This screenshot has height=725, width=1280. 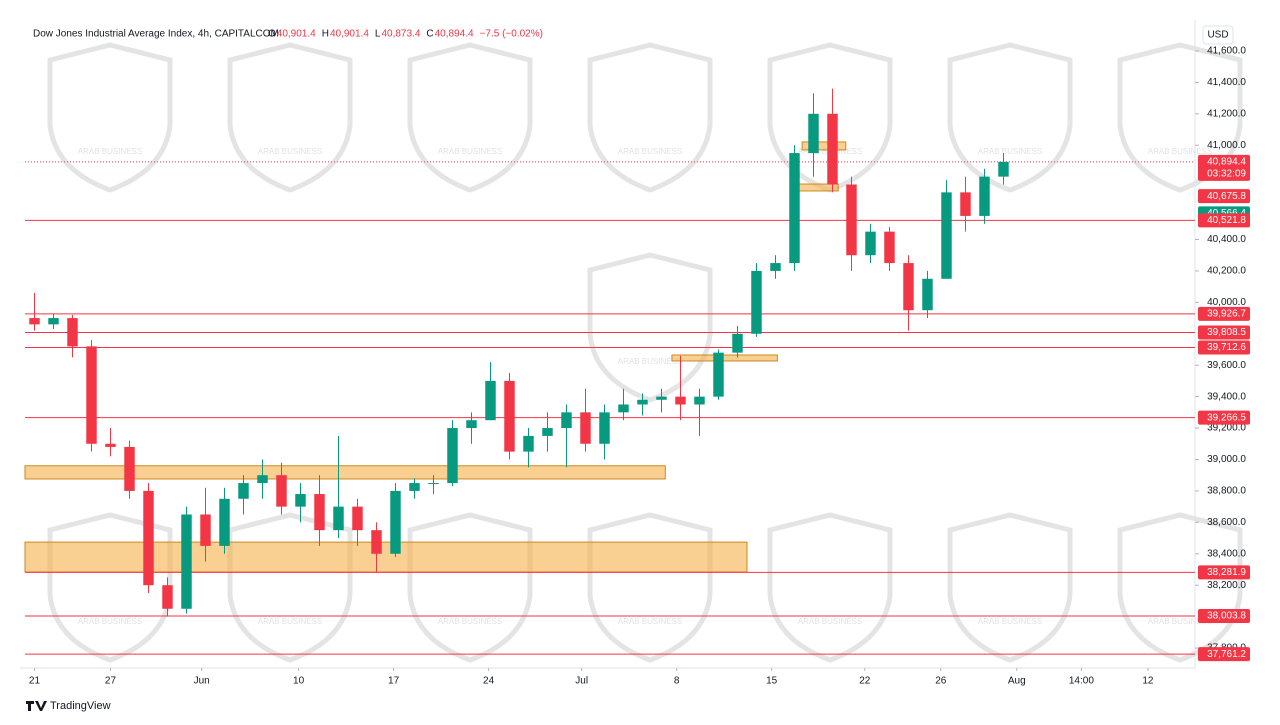 What do you see at coordinates (400, 34) in the screenshot?
I see `ohlc-value: 40,873.4` at bounding box center [400, 34].